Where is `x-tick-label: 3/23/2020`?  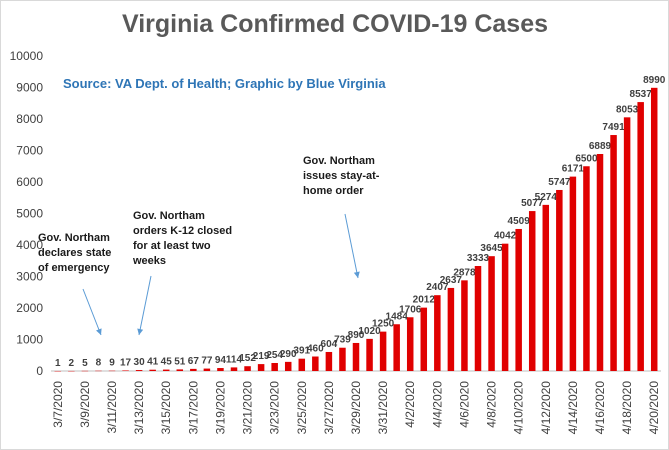
x-tick-label: 3/23/2020 is located at coordinates (275, 408).